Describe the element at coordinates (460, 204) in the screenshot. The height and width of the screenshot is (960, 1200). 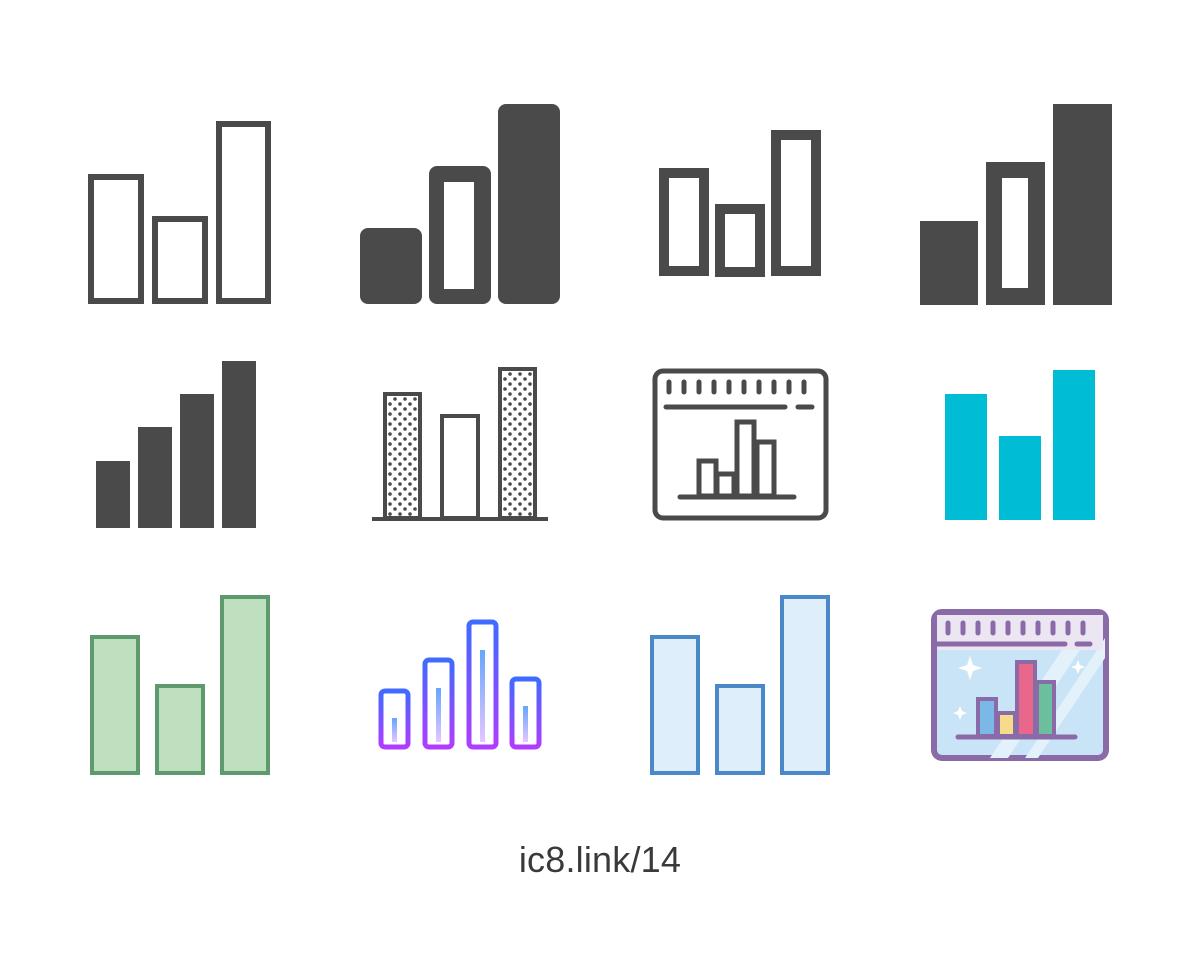
I see `bar-chart-rounded-filled-icon` at that location.